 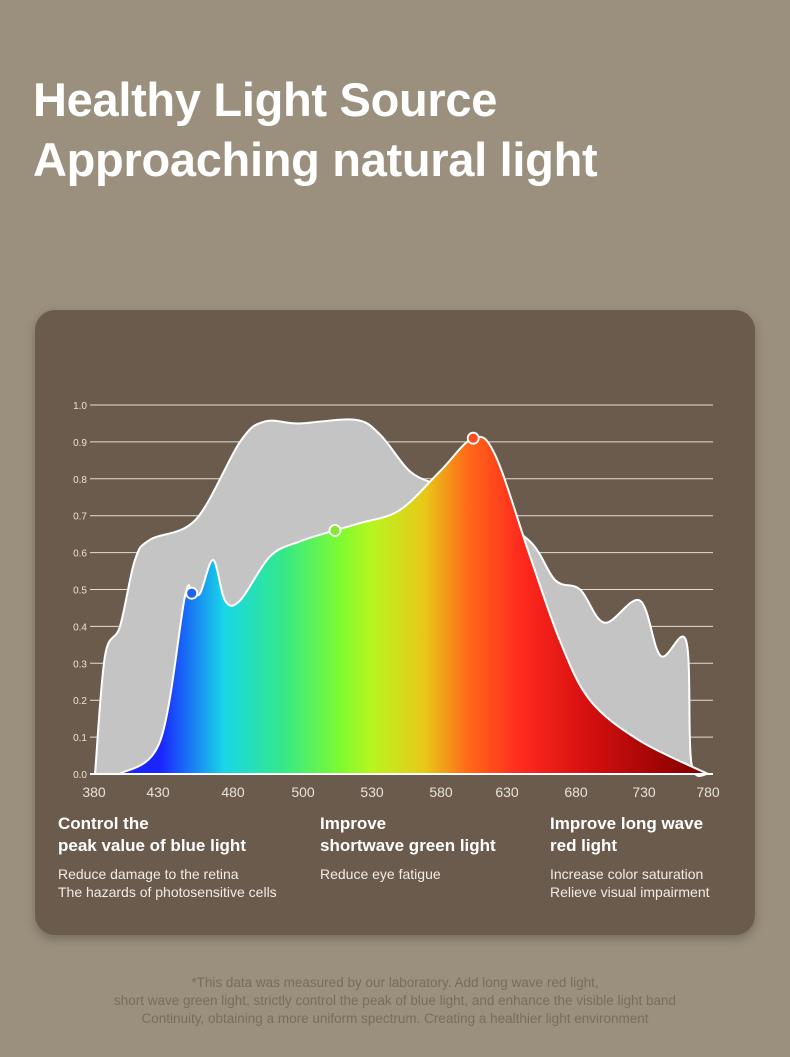 I want to click on caption-text: Increase color saturation, so click(x=627, y=874).